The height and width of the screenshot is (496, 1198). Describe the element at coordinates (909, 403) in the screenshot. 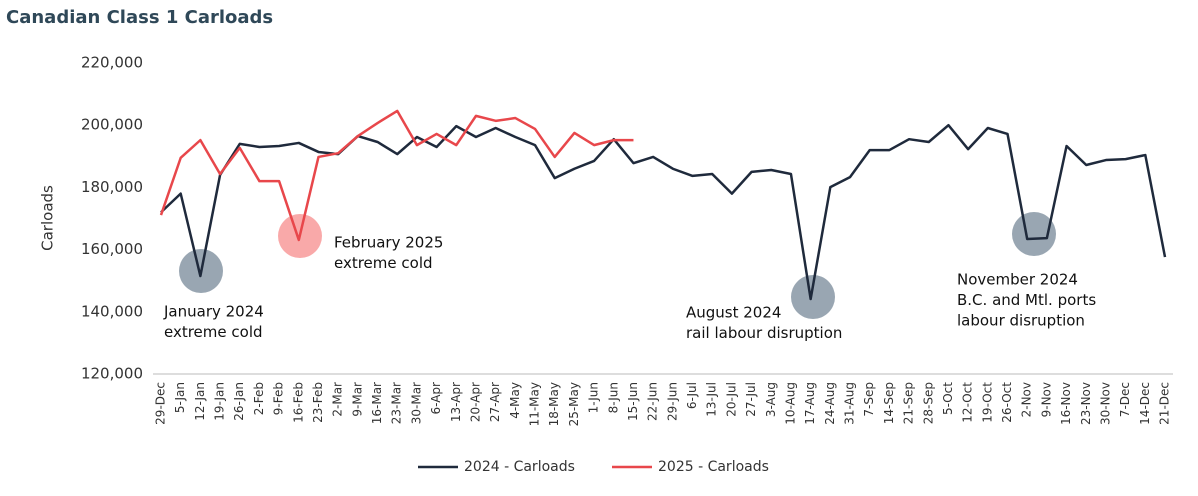

I see `x-tick-label: 21-Sep` at that location.